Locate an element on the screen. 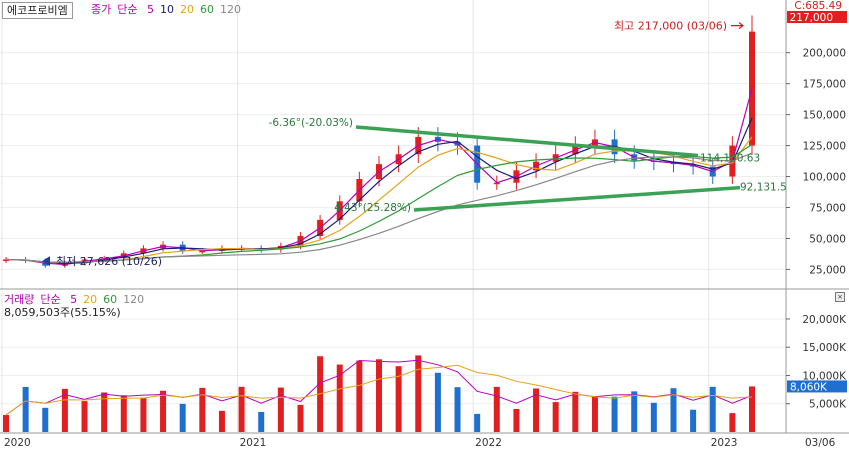 The width and height of the screenshot is (849, 453). stock-title: 에코프로비엠 is located at coordinates (37, 10).